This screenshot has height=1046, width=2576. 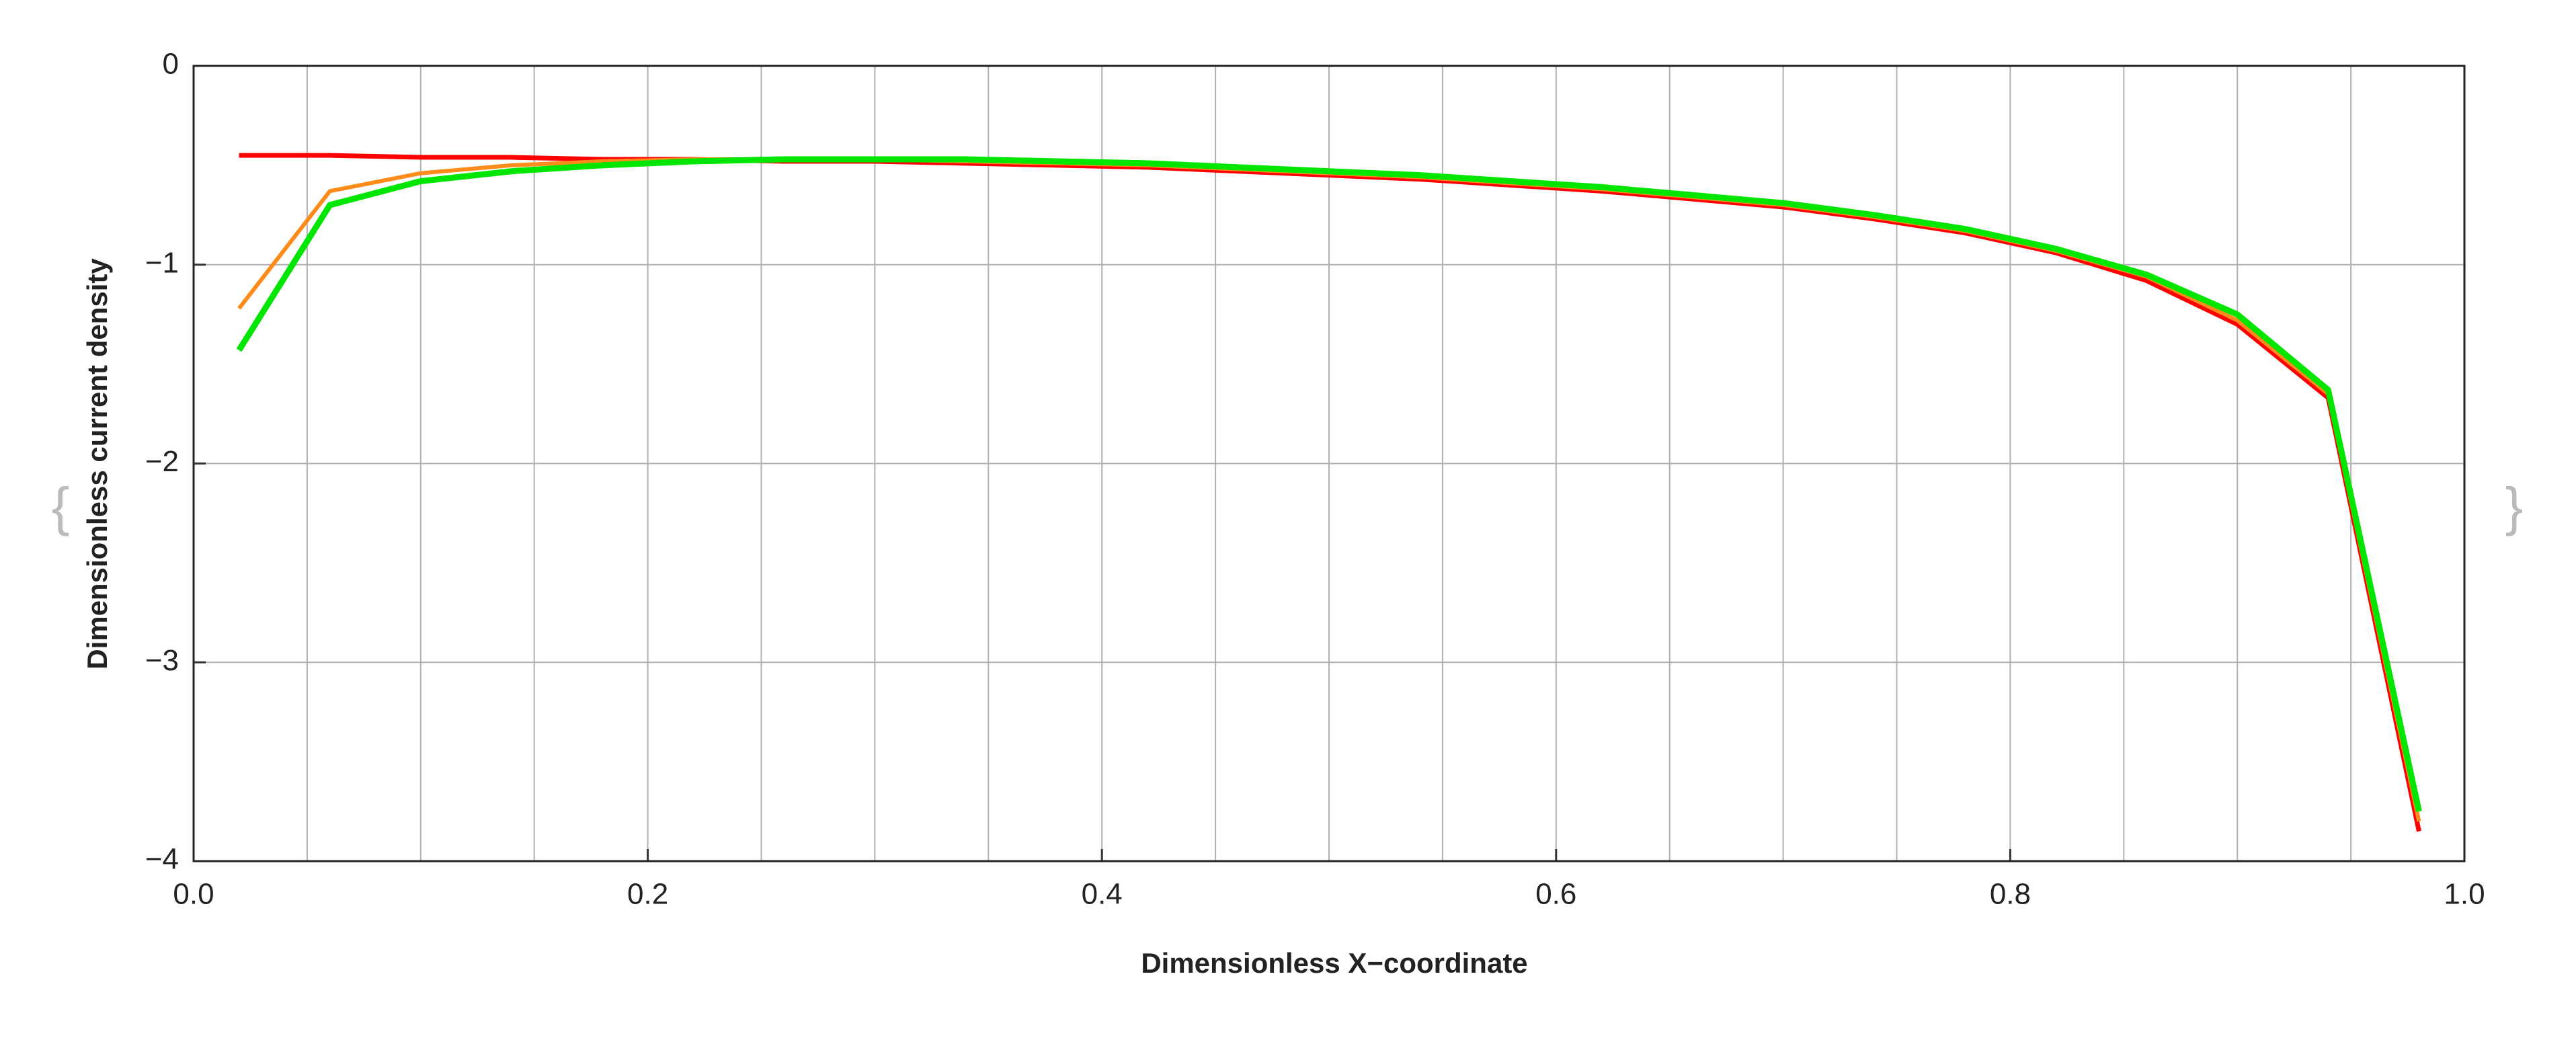 I want to click on x-tick-label: 1.0, so click(x=2464, y=895).